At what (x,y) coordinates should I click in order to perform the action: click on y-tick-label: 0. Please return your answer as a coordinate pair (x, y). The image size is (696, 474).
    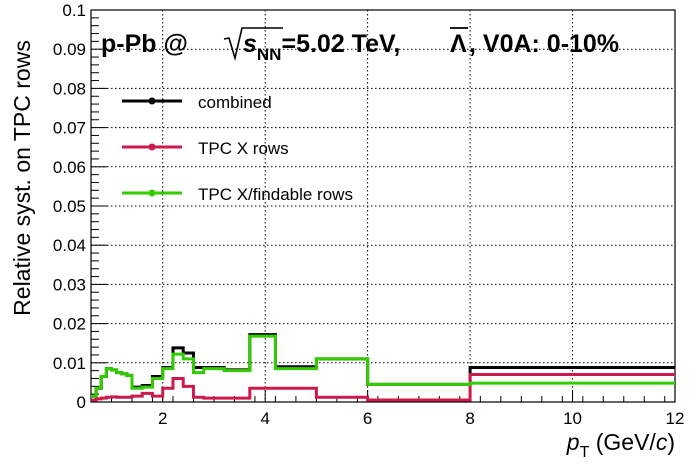
    Looking at the image, I should click on (81, 402).